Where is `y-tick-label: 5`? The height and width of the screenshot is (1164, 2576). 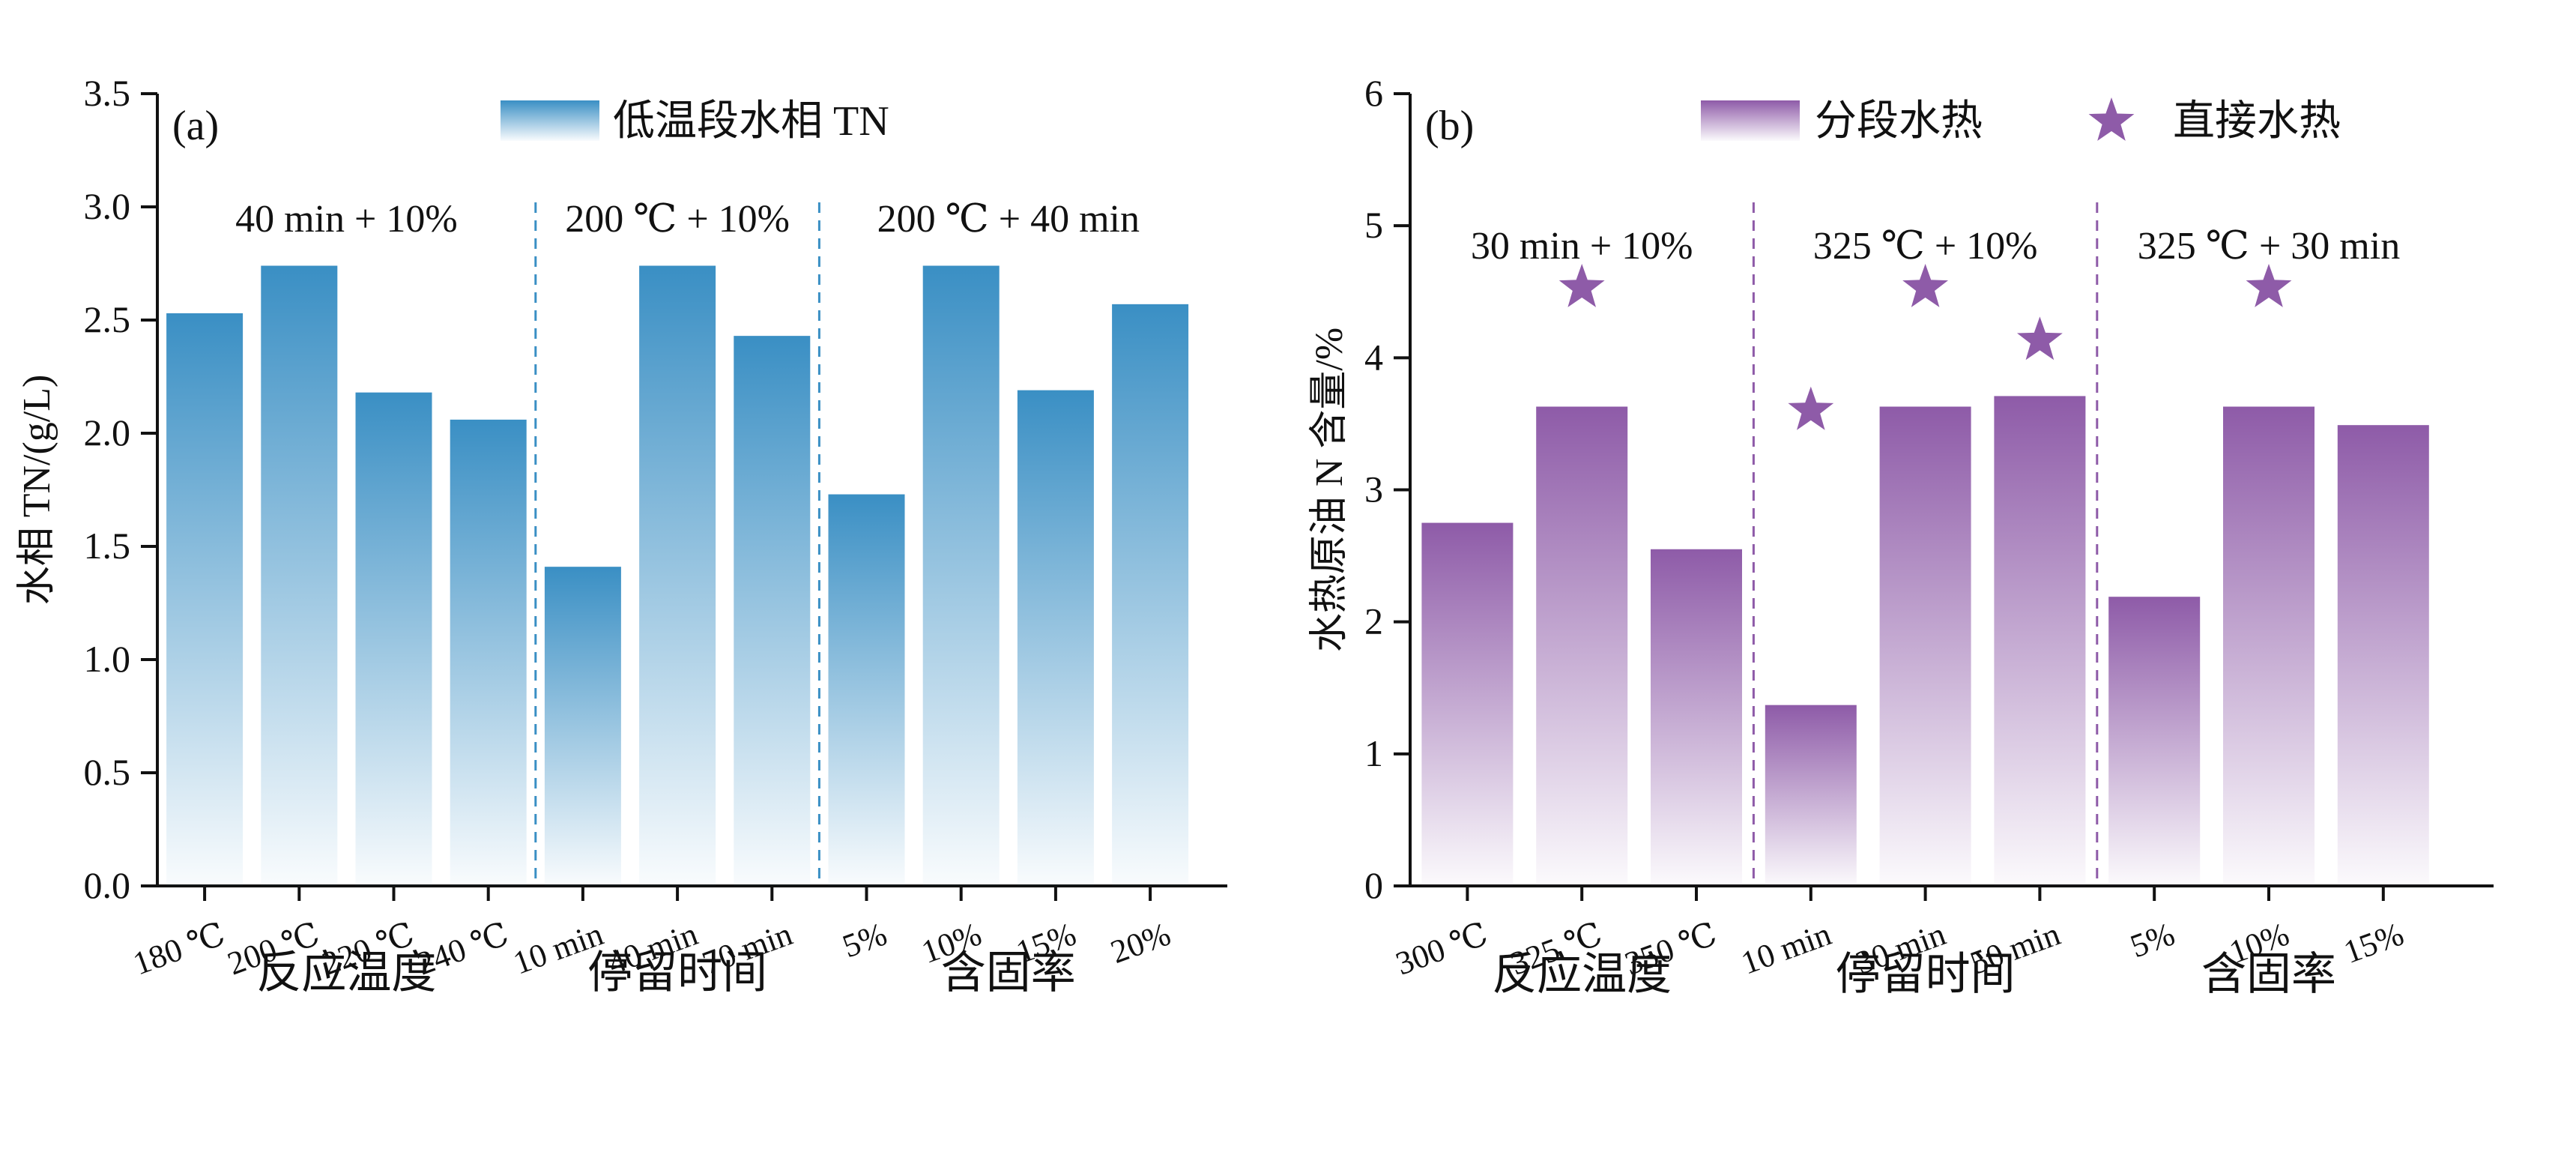 y-tick-label: 5 is located at coordinates (1373, 225).